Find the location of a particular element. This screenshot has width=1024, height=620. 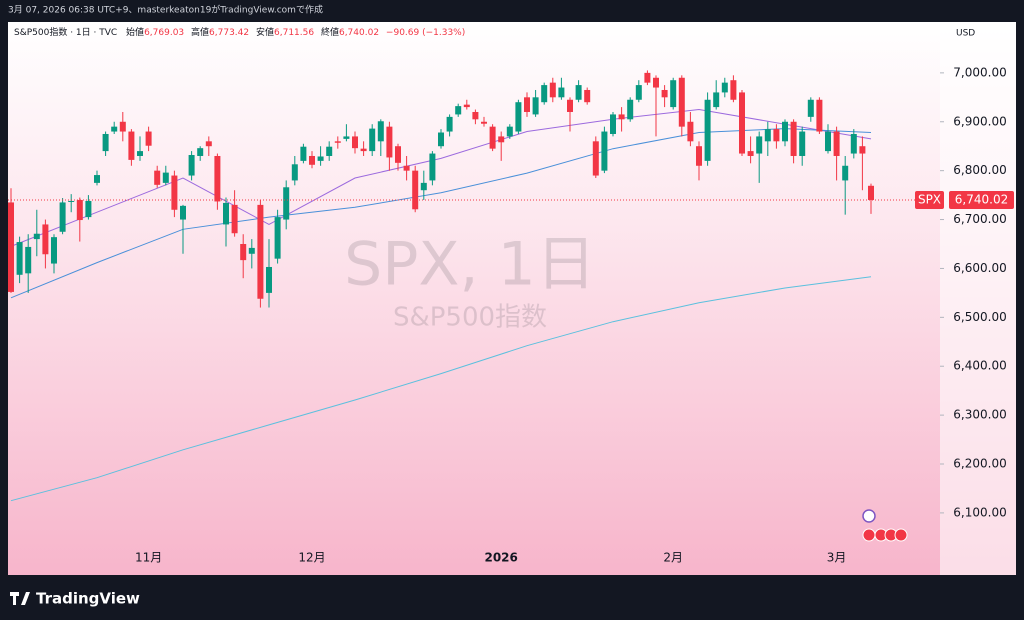

y-tick-label: 6,100.00 is located at coordinates (979, 512).